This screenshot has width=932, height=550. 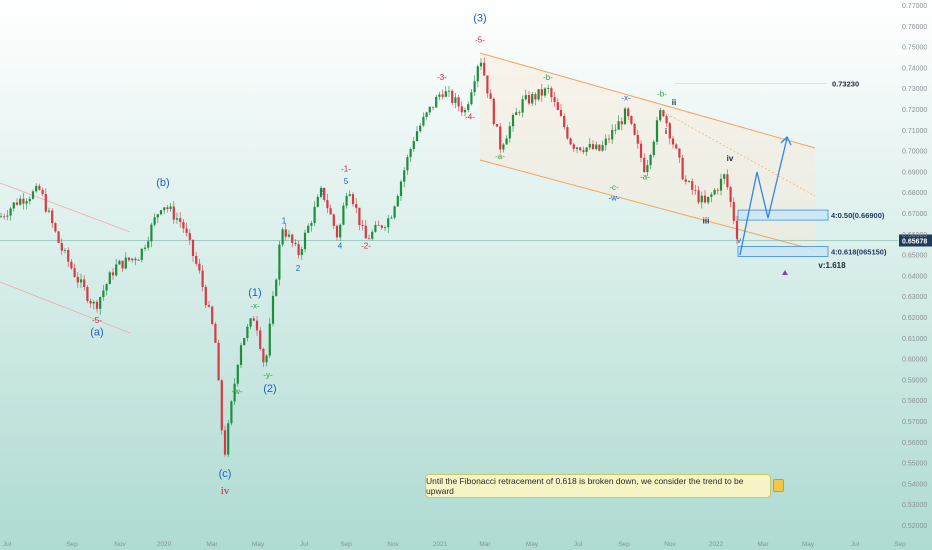 What do you see at coordinates (786, 140) in the screenshot?
I see `projection-arrowhead` at bounding box center [786, 140].